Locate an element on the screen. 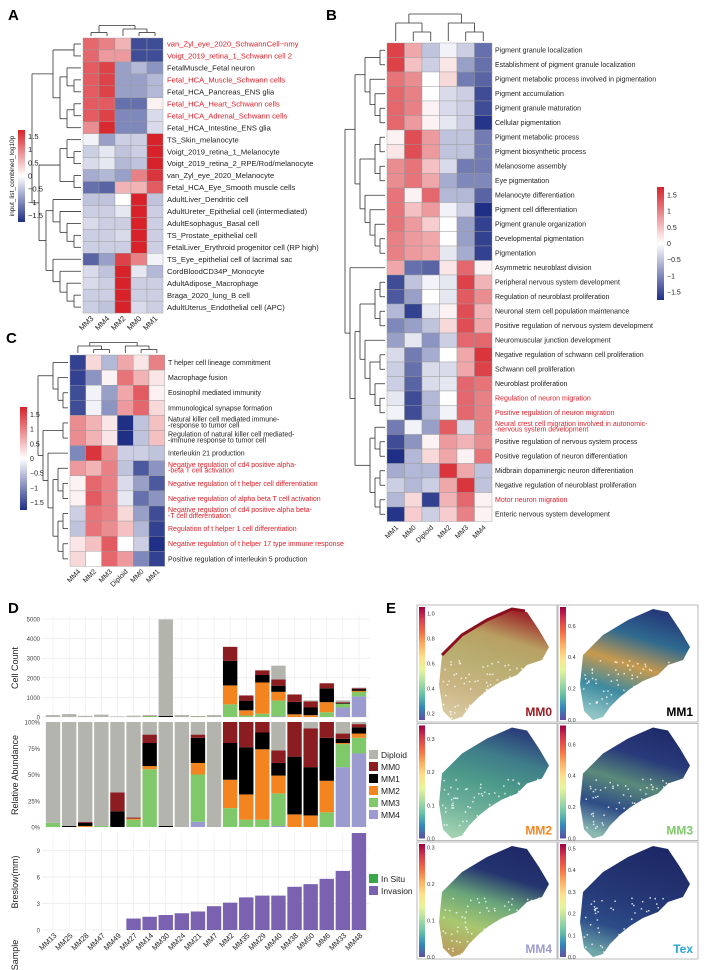  row-label: TS_Prostate_epithelial cell is located at coordinates (212, 235).